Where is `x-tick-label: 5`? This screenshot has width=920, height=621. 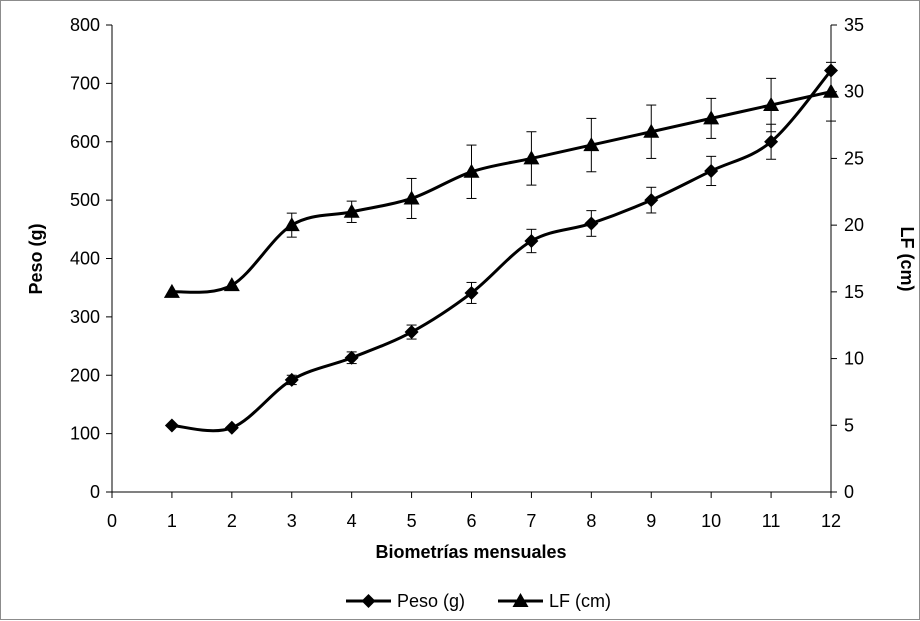
x-tick-label: 5 is located at coordinates (412, 521).